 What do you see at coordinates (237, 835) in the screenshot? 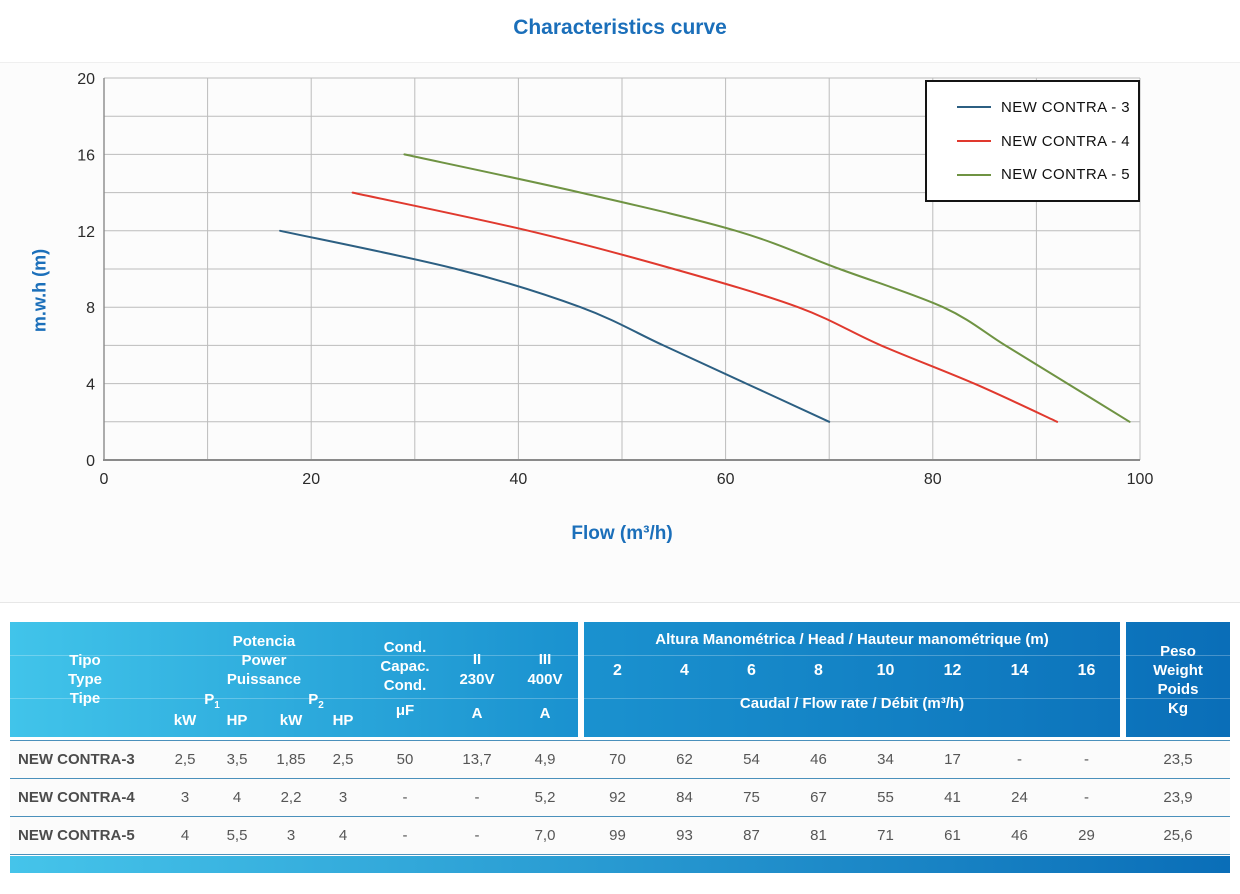
I see `cell-p1-hp: 5,5` at bounding box center [237, 835].